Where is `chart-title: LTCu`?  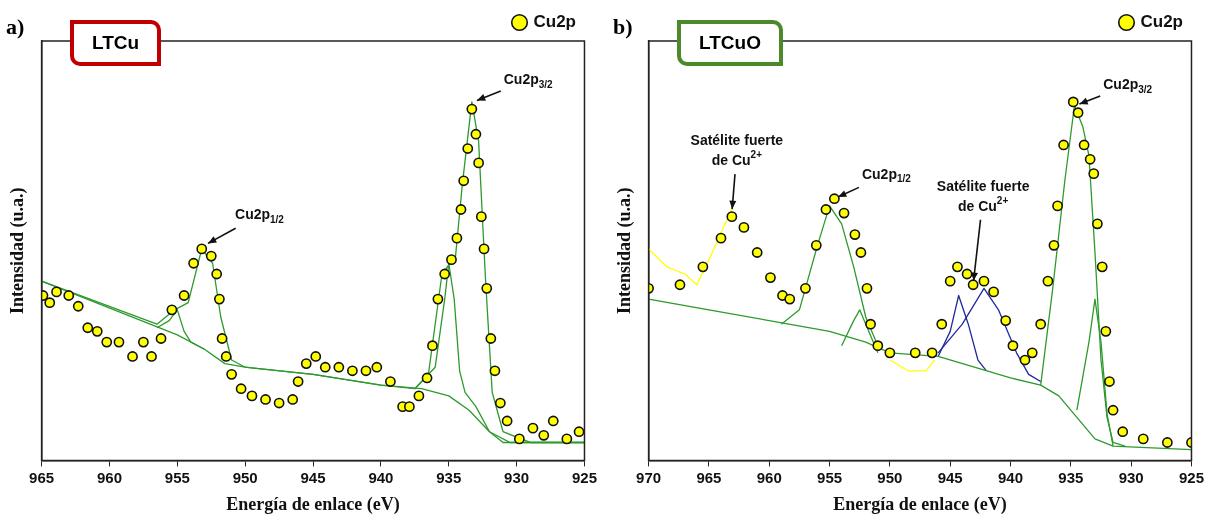
chart-title: LTCu is located at coordinates (116, 43).